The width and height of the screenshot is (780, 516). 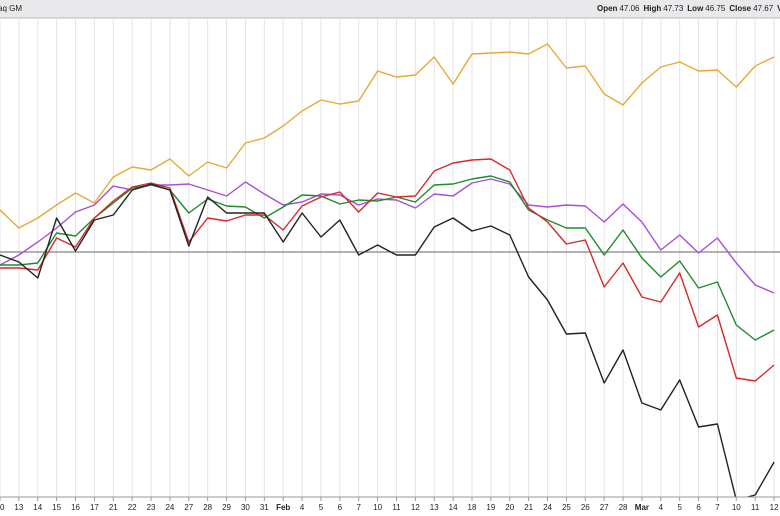 What do you see at coordinates (652, 8) in the screenshot?
I see `quote-label: High` at bounding box center [652, 8].